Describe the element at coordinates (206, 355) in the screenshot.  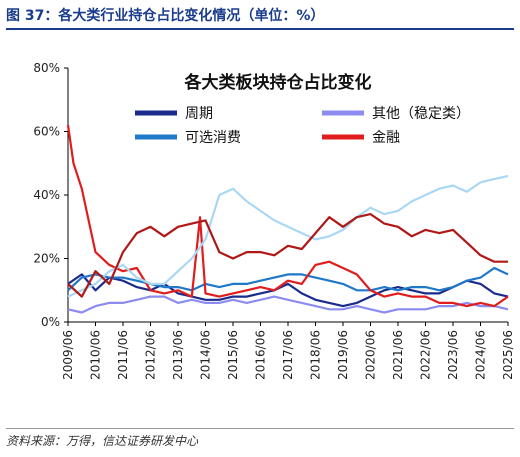
I see `x-tick-label: 2014/06` at that location.